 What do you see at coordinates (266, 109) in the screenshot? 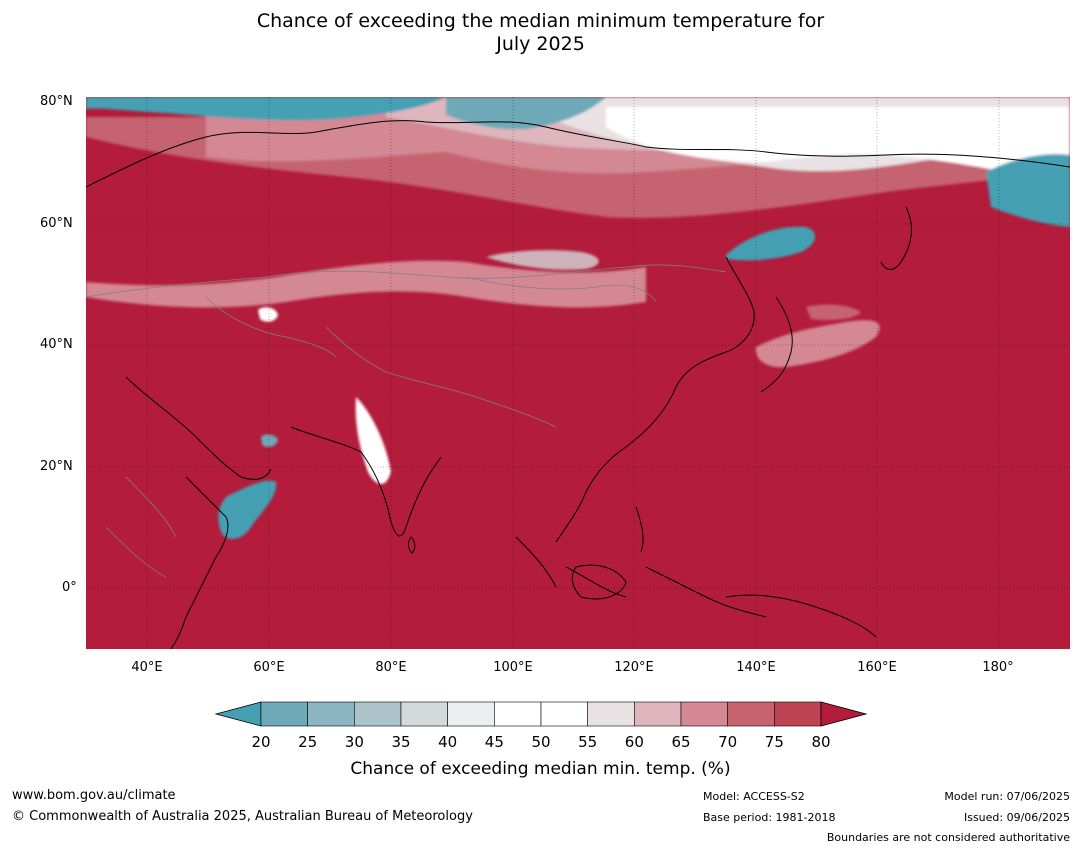
I see `cool-arctic-west` at bounding box center [266, 109].